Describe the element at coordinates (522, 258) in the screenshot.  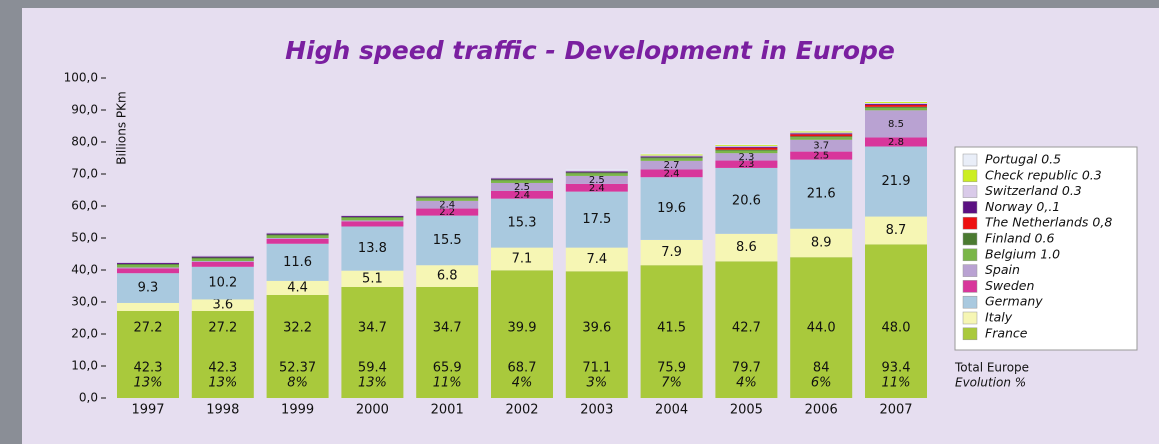
I see `value-label: 7.1` at that location.